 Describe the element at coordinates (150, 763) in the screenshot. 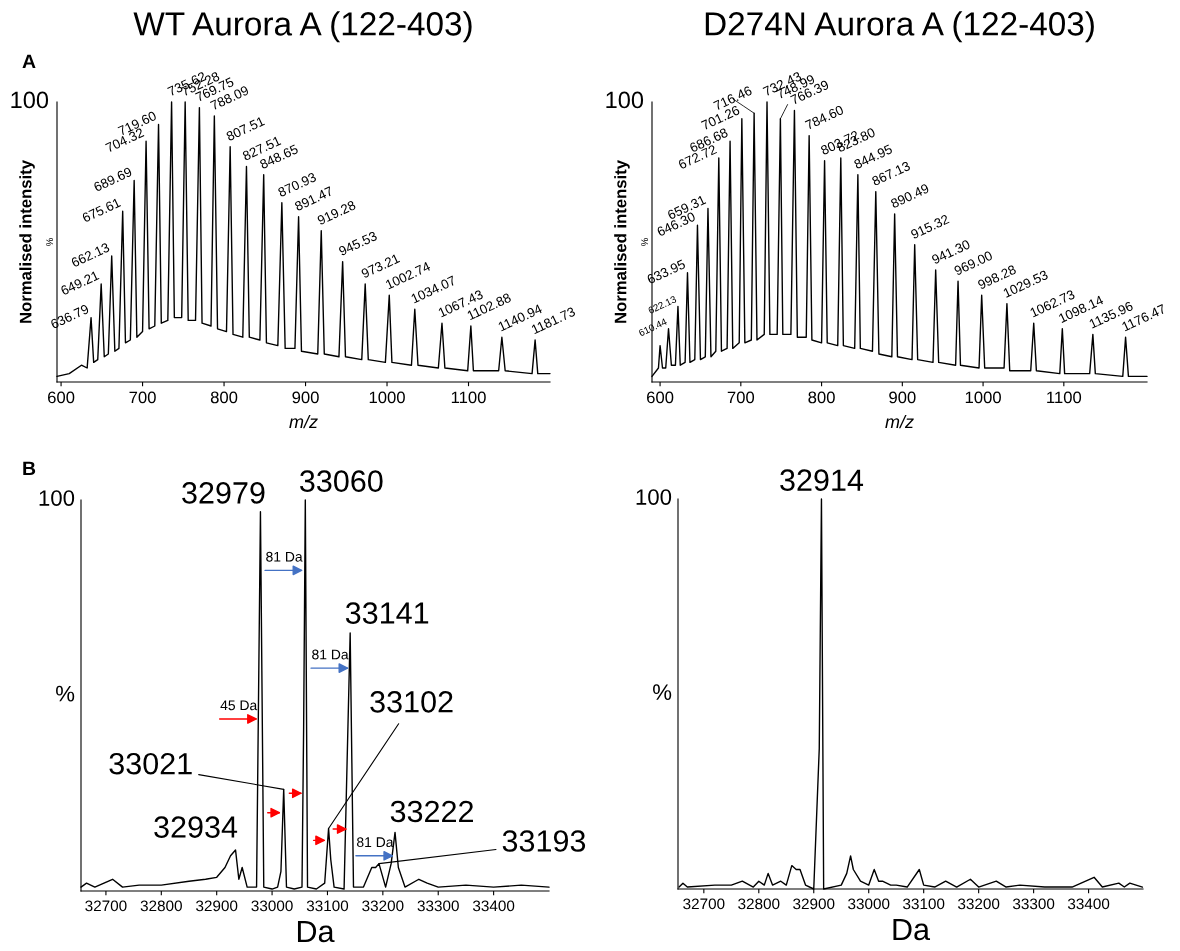

I see `annotation: 33021` at that location.